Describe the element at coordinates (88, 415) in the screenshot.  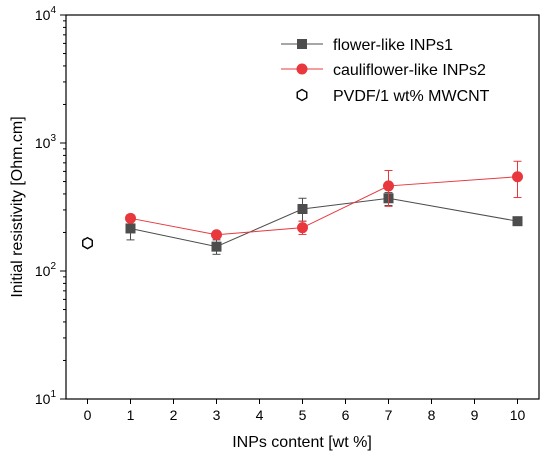
I see `x-tick-label: 0` at that location.